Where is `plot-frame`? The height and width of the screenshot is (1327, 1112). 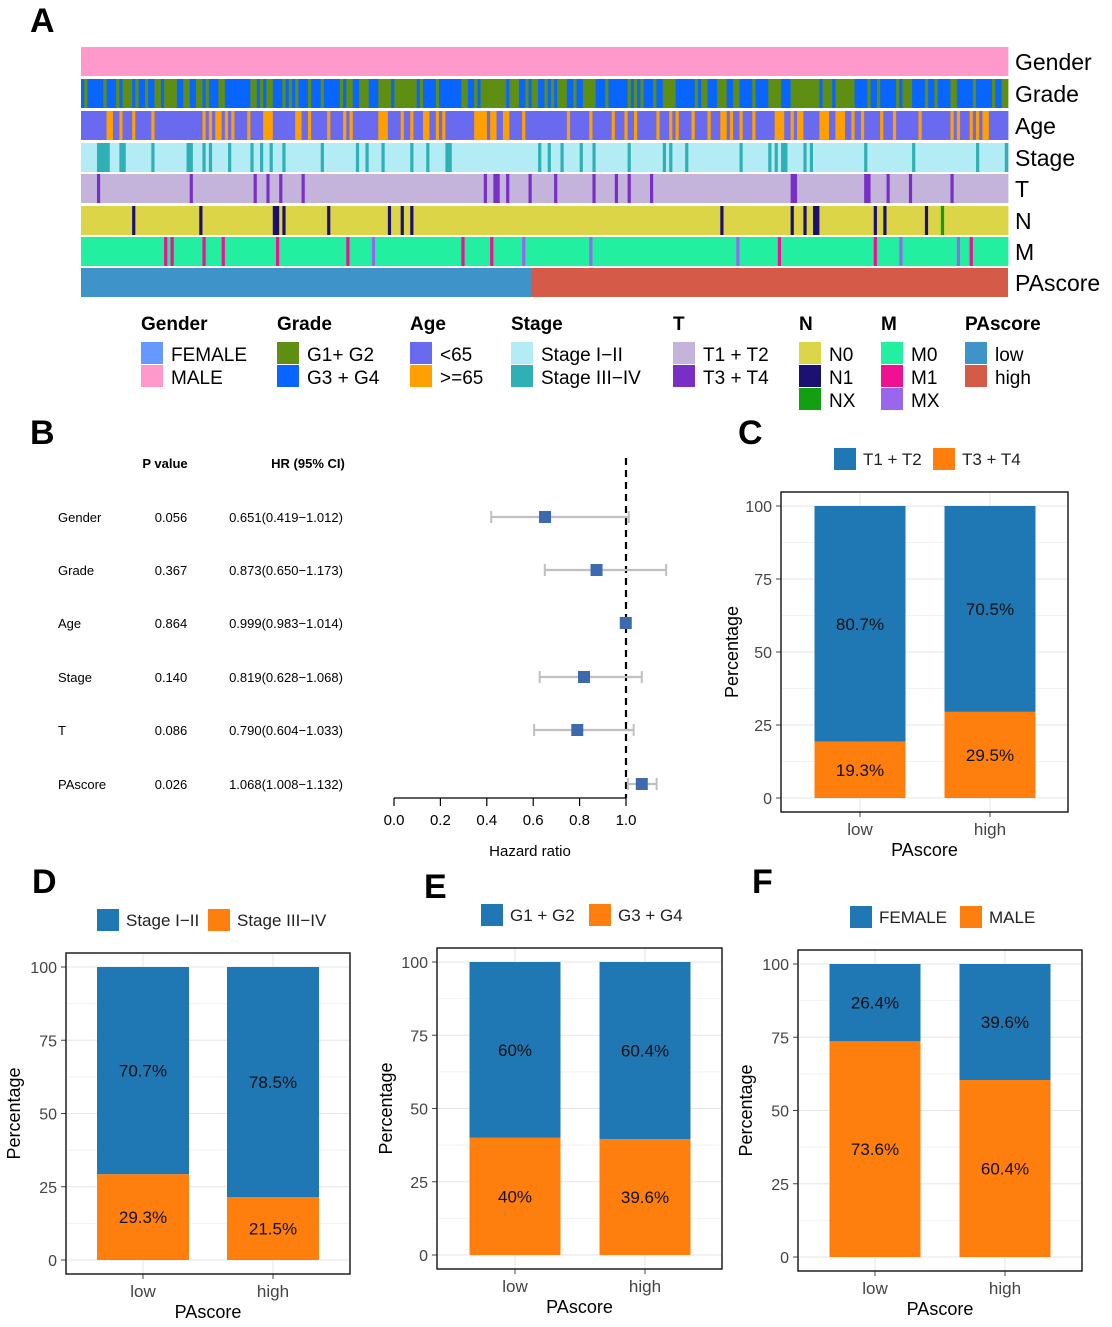
plot-frame is located at coordinates (924, 652).